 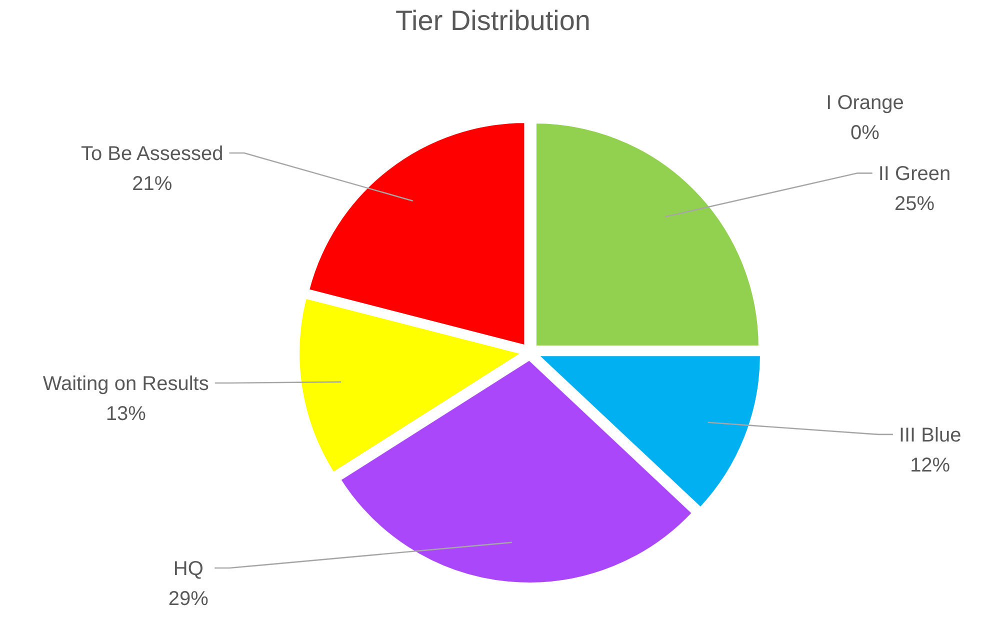 I want to click on slice-label: III Blue, so click(x=930, y=435).